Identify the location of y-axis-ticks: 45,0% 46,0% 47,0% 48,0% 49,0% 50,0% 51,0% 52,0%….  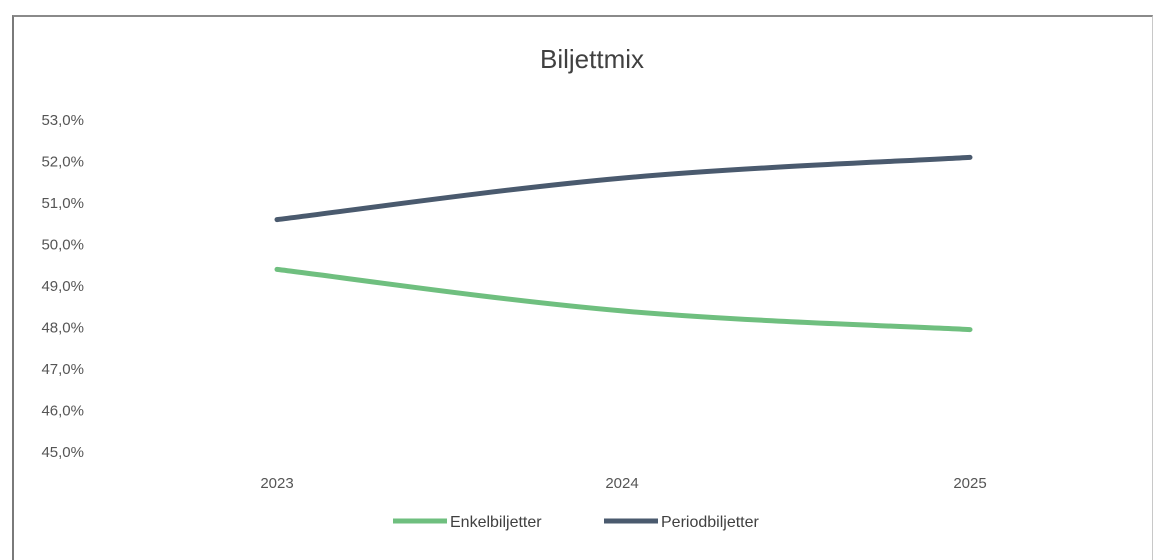
(62, 286).